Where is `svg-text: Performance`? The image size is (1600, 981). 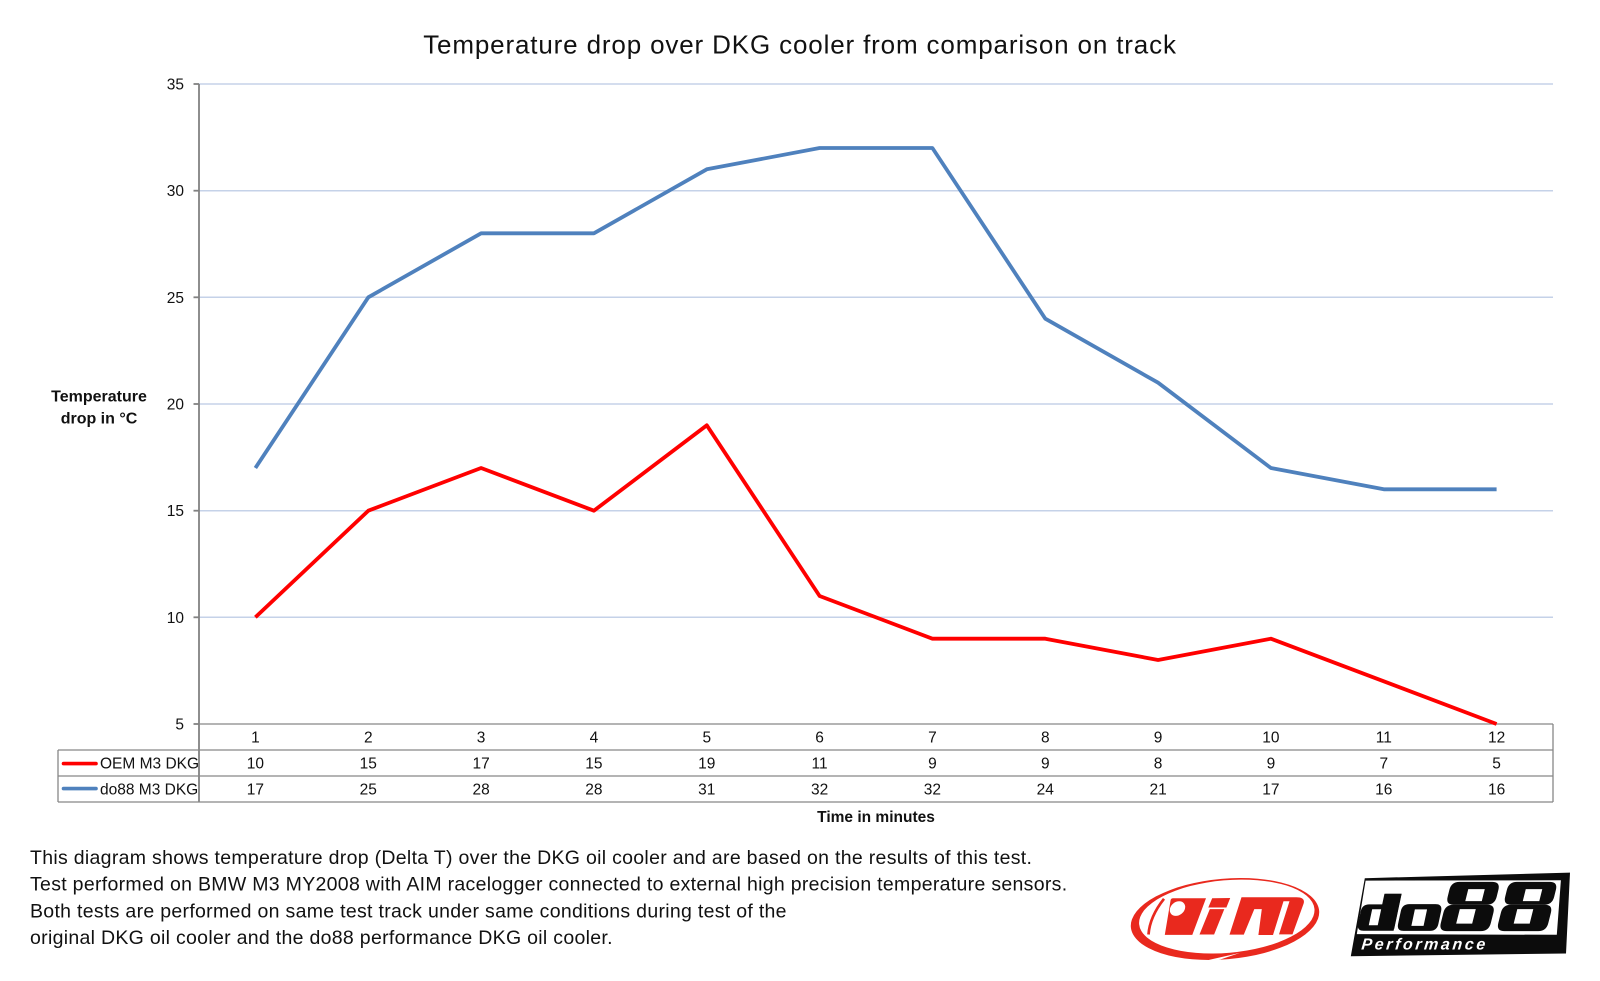 svg-text: Performance is located at coordinates (1425, 945).